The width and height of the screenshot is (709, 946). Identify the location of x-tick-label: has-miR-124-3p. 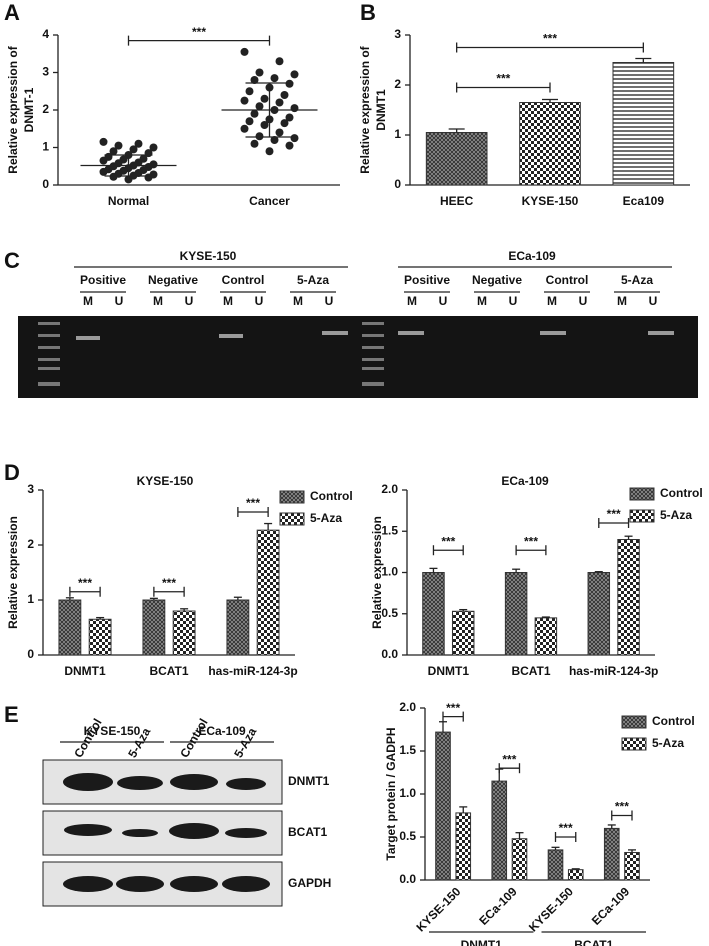
(613, 671).